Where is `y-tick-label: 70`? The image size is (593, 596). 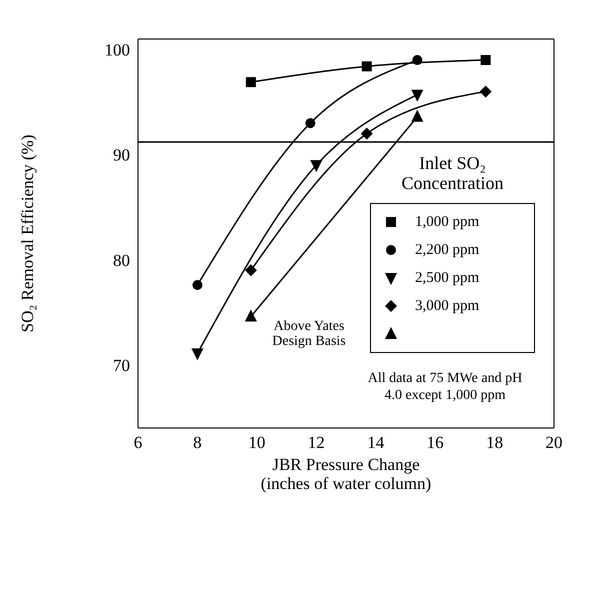 y-tick-label: 70 is located at coordinates (121, 365).